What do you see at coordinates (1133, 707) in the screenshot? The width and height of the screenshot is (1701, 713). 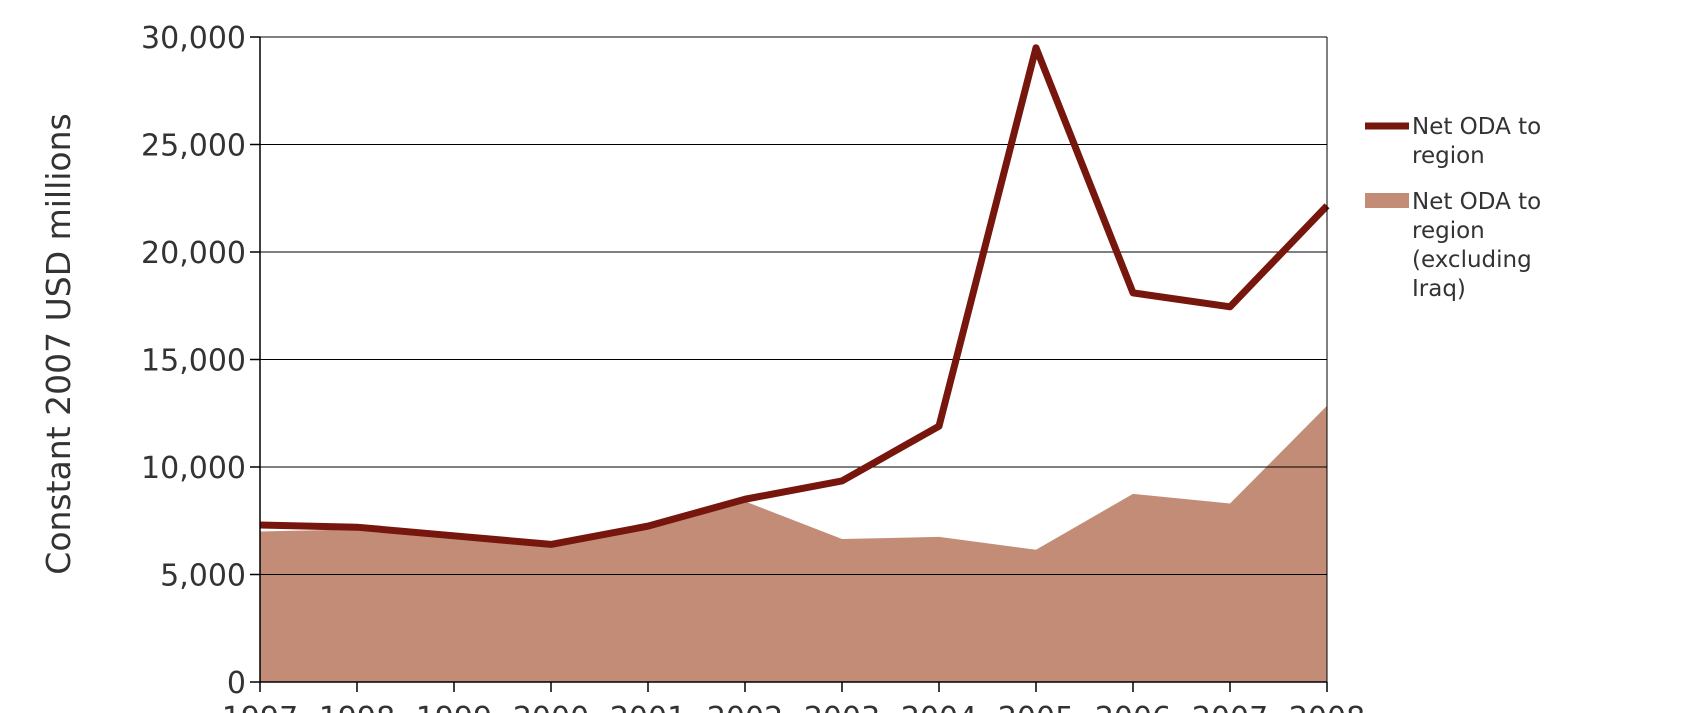 I see `x-tick-label: 2006` at bounding box center [1133, 707].